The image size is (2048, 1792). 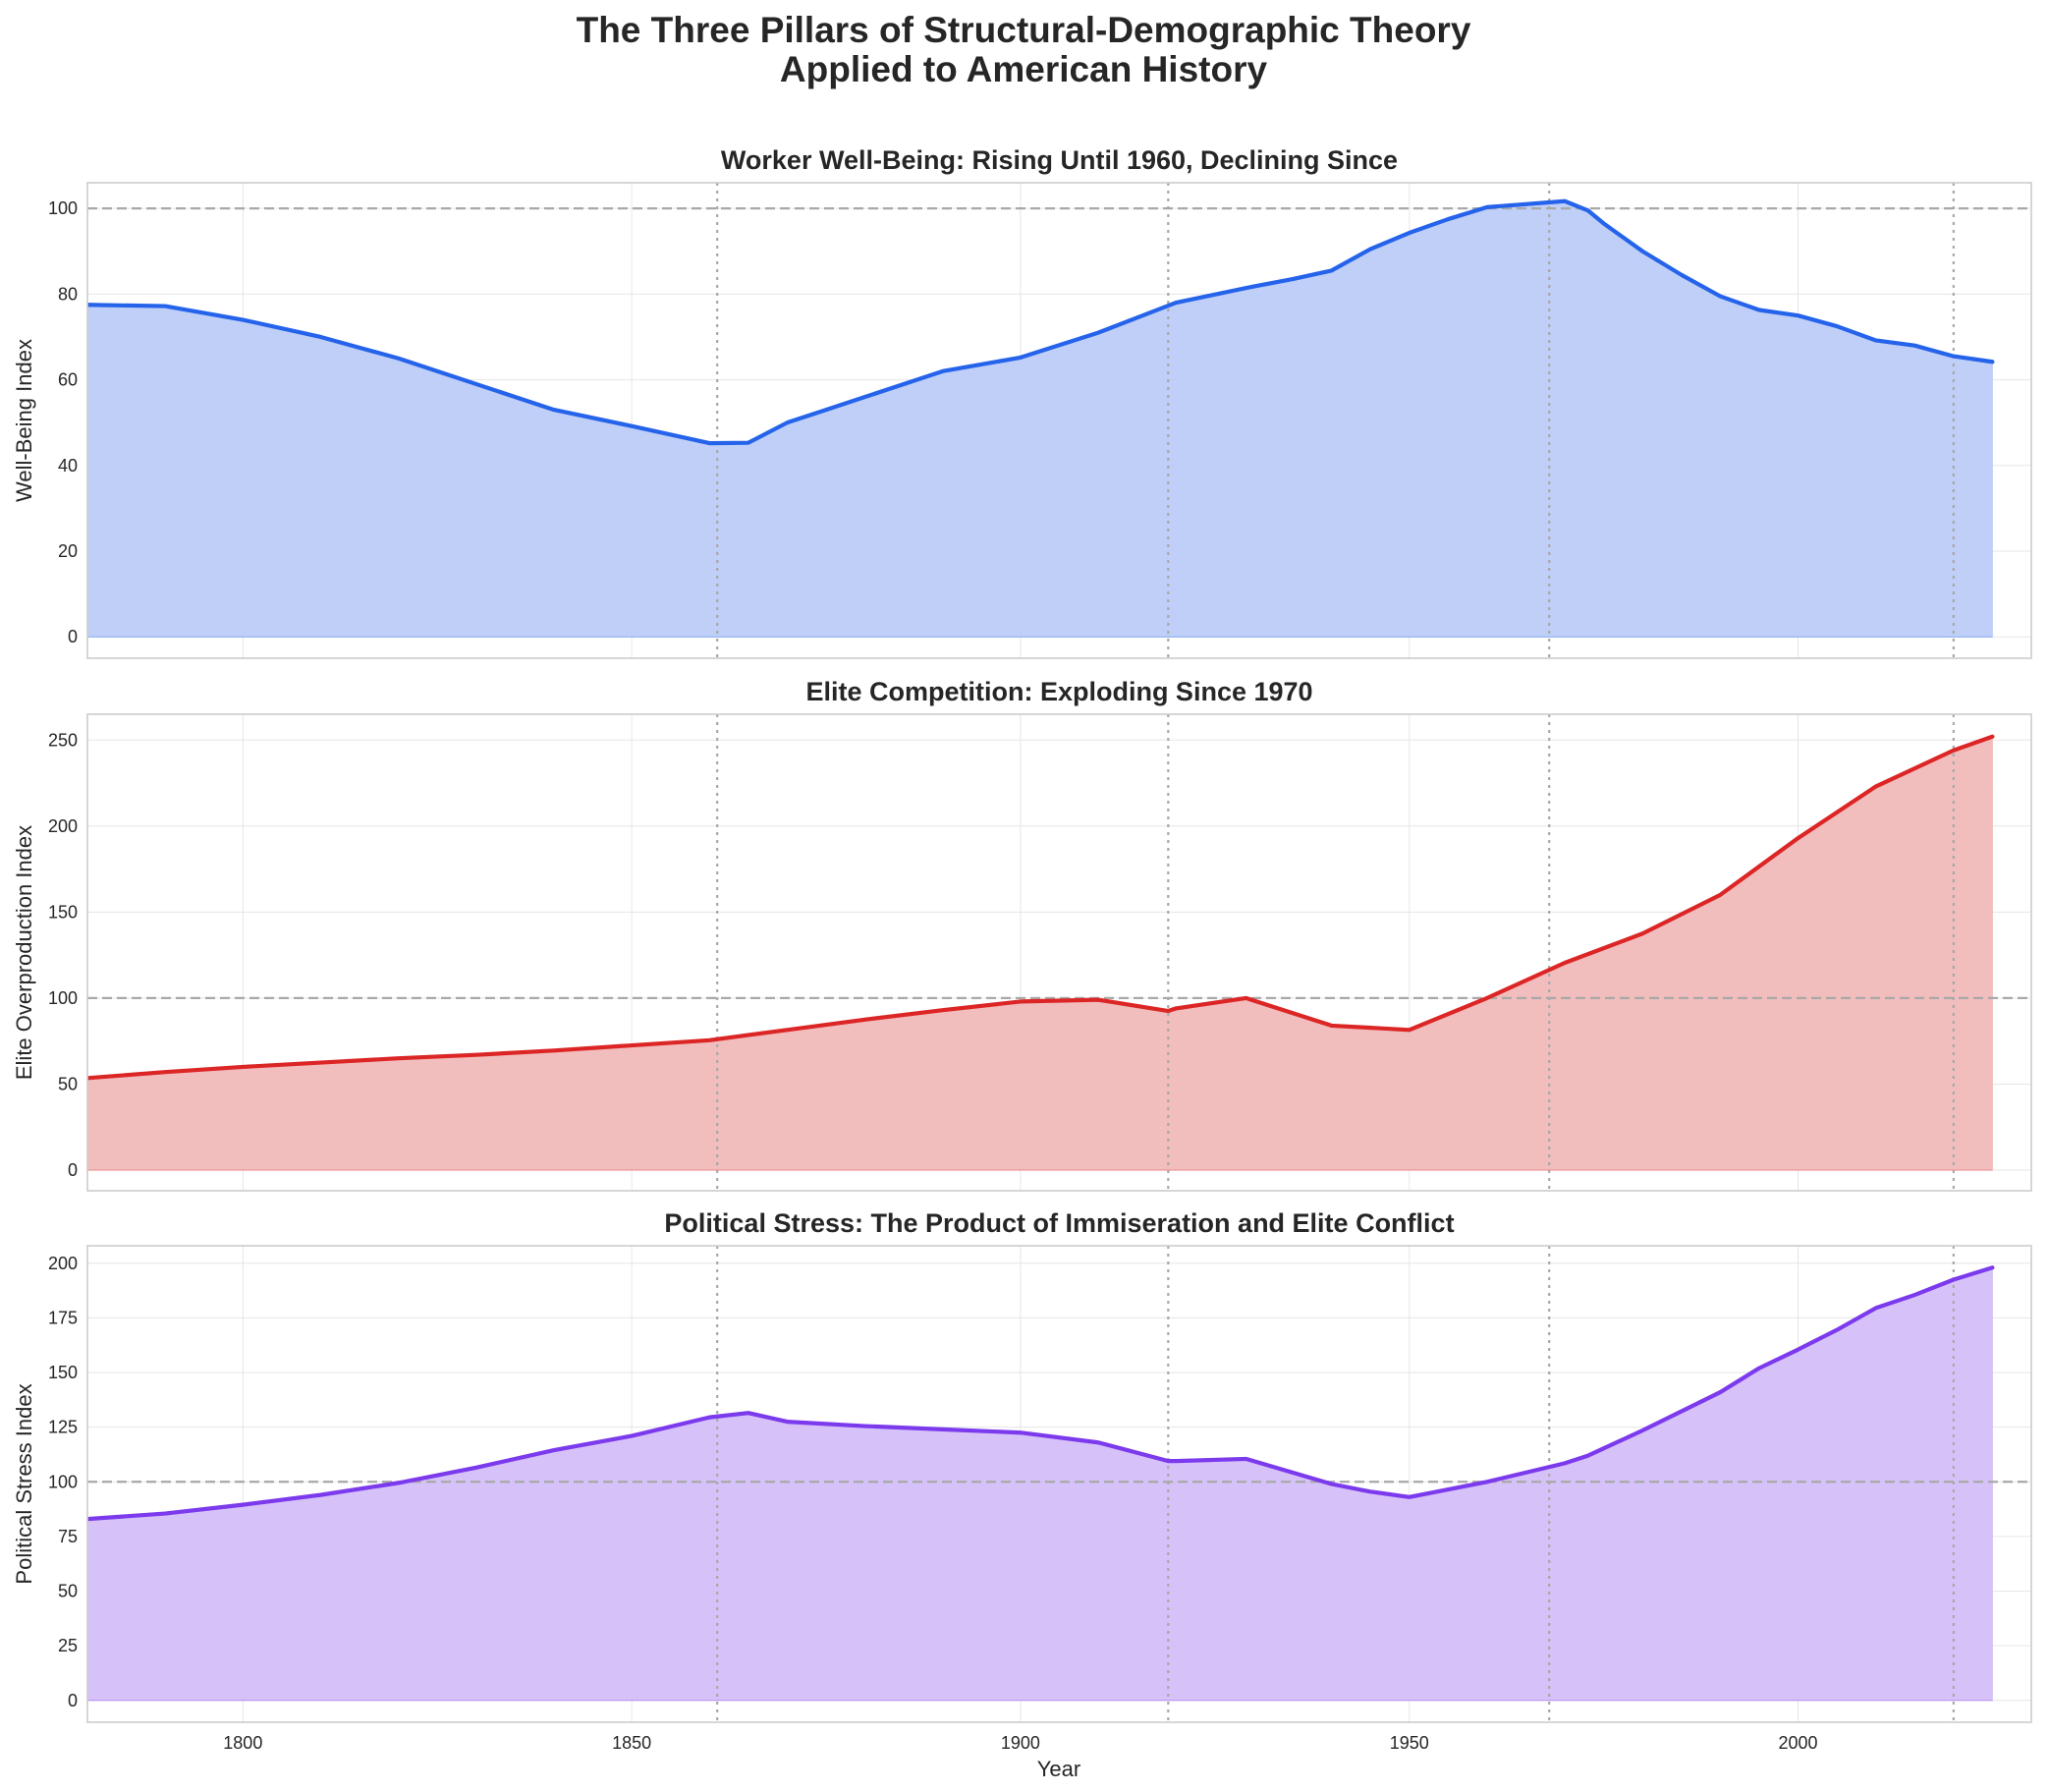 What do you see at coordinates (1058, 691) in the screenshot?
I see `elite-panel-title: Elite Competition: Exploding Since 1970` at bounding box center [1058, 691].